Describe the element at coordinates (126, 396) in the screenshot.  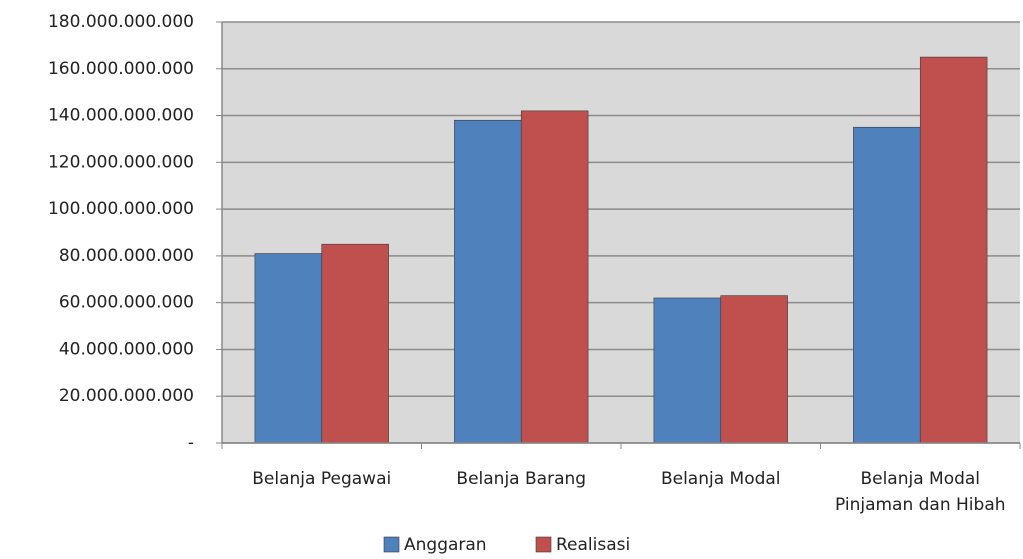
I see `y-tick-label: 20.000.000.000` at that location.